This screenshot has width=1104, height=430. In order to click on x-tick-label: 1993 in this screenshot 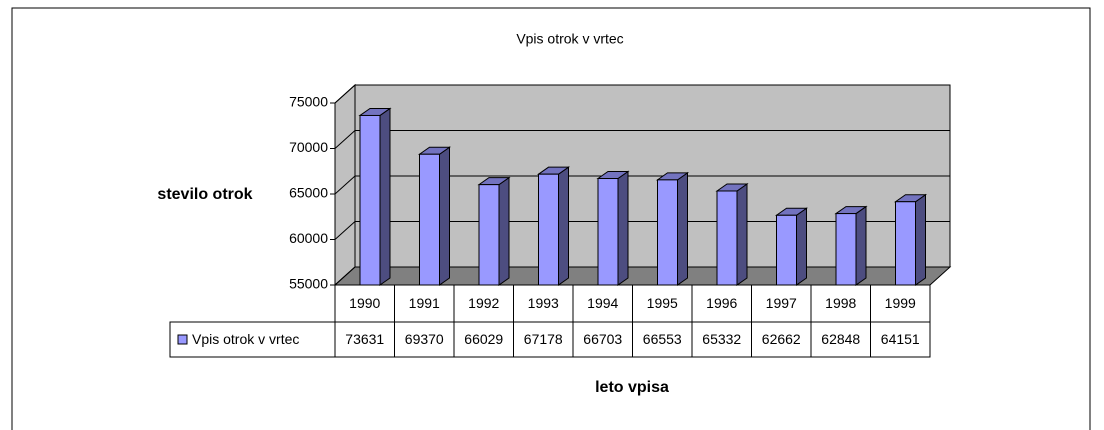, I will do `click(543, 303)`.